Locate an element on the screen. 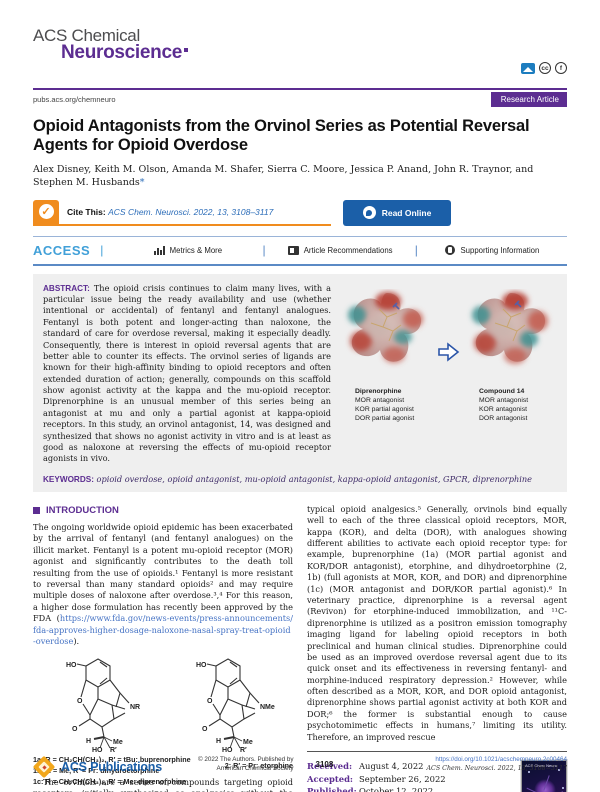  structure-1-drawing: HO O NR O H Me HO R′ is located at coordinates (103, 705).